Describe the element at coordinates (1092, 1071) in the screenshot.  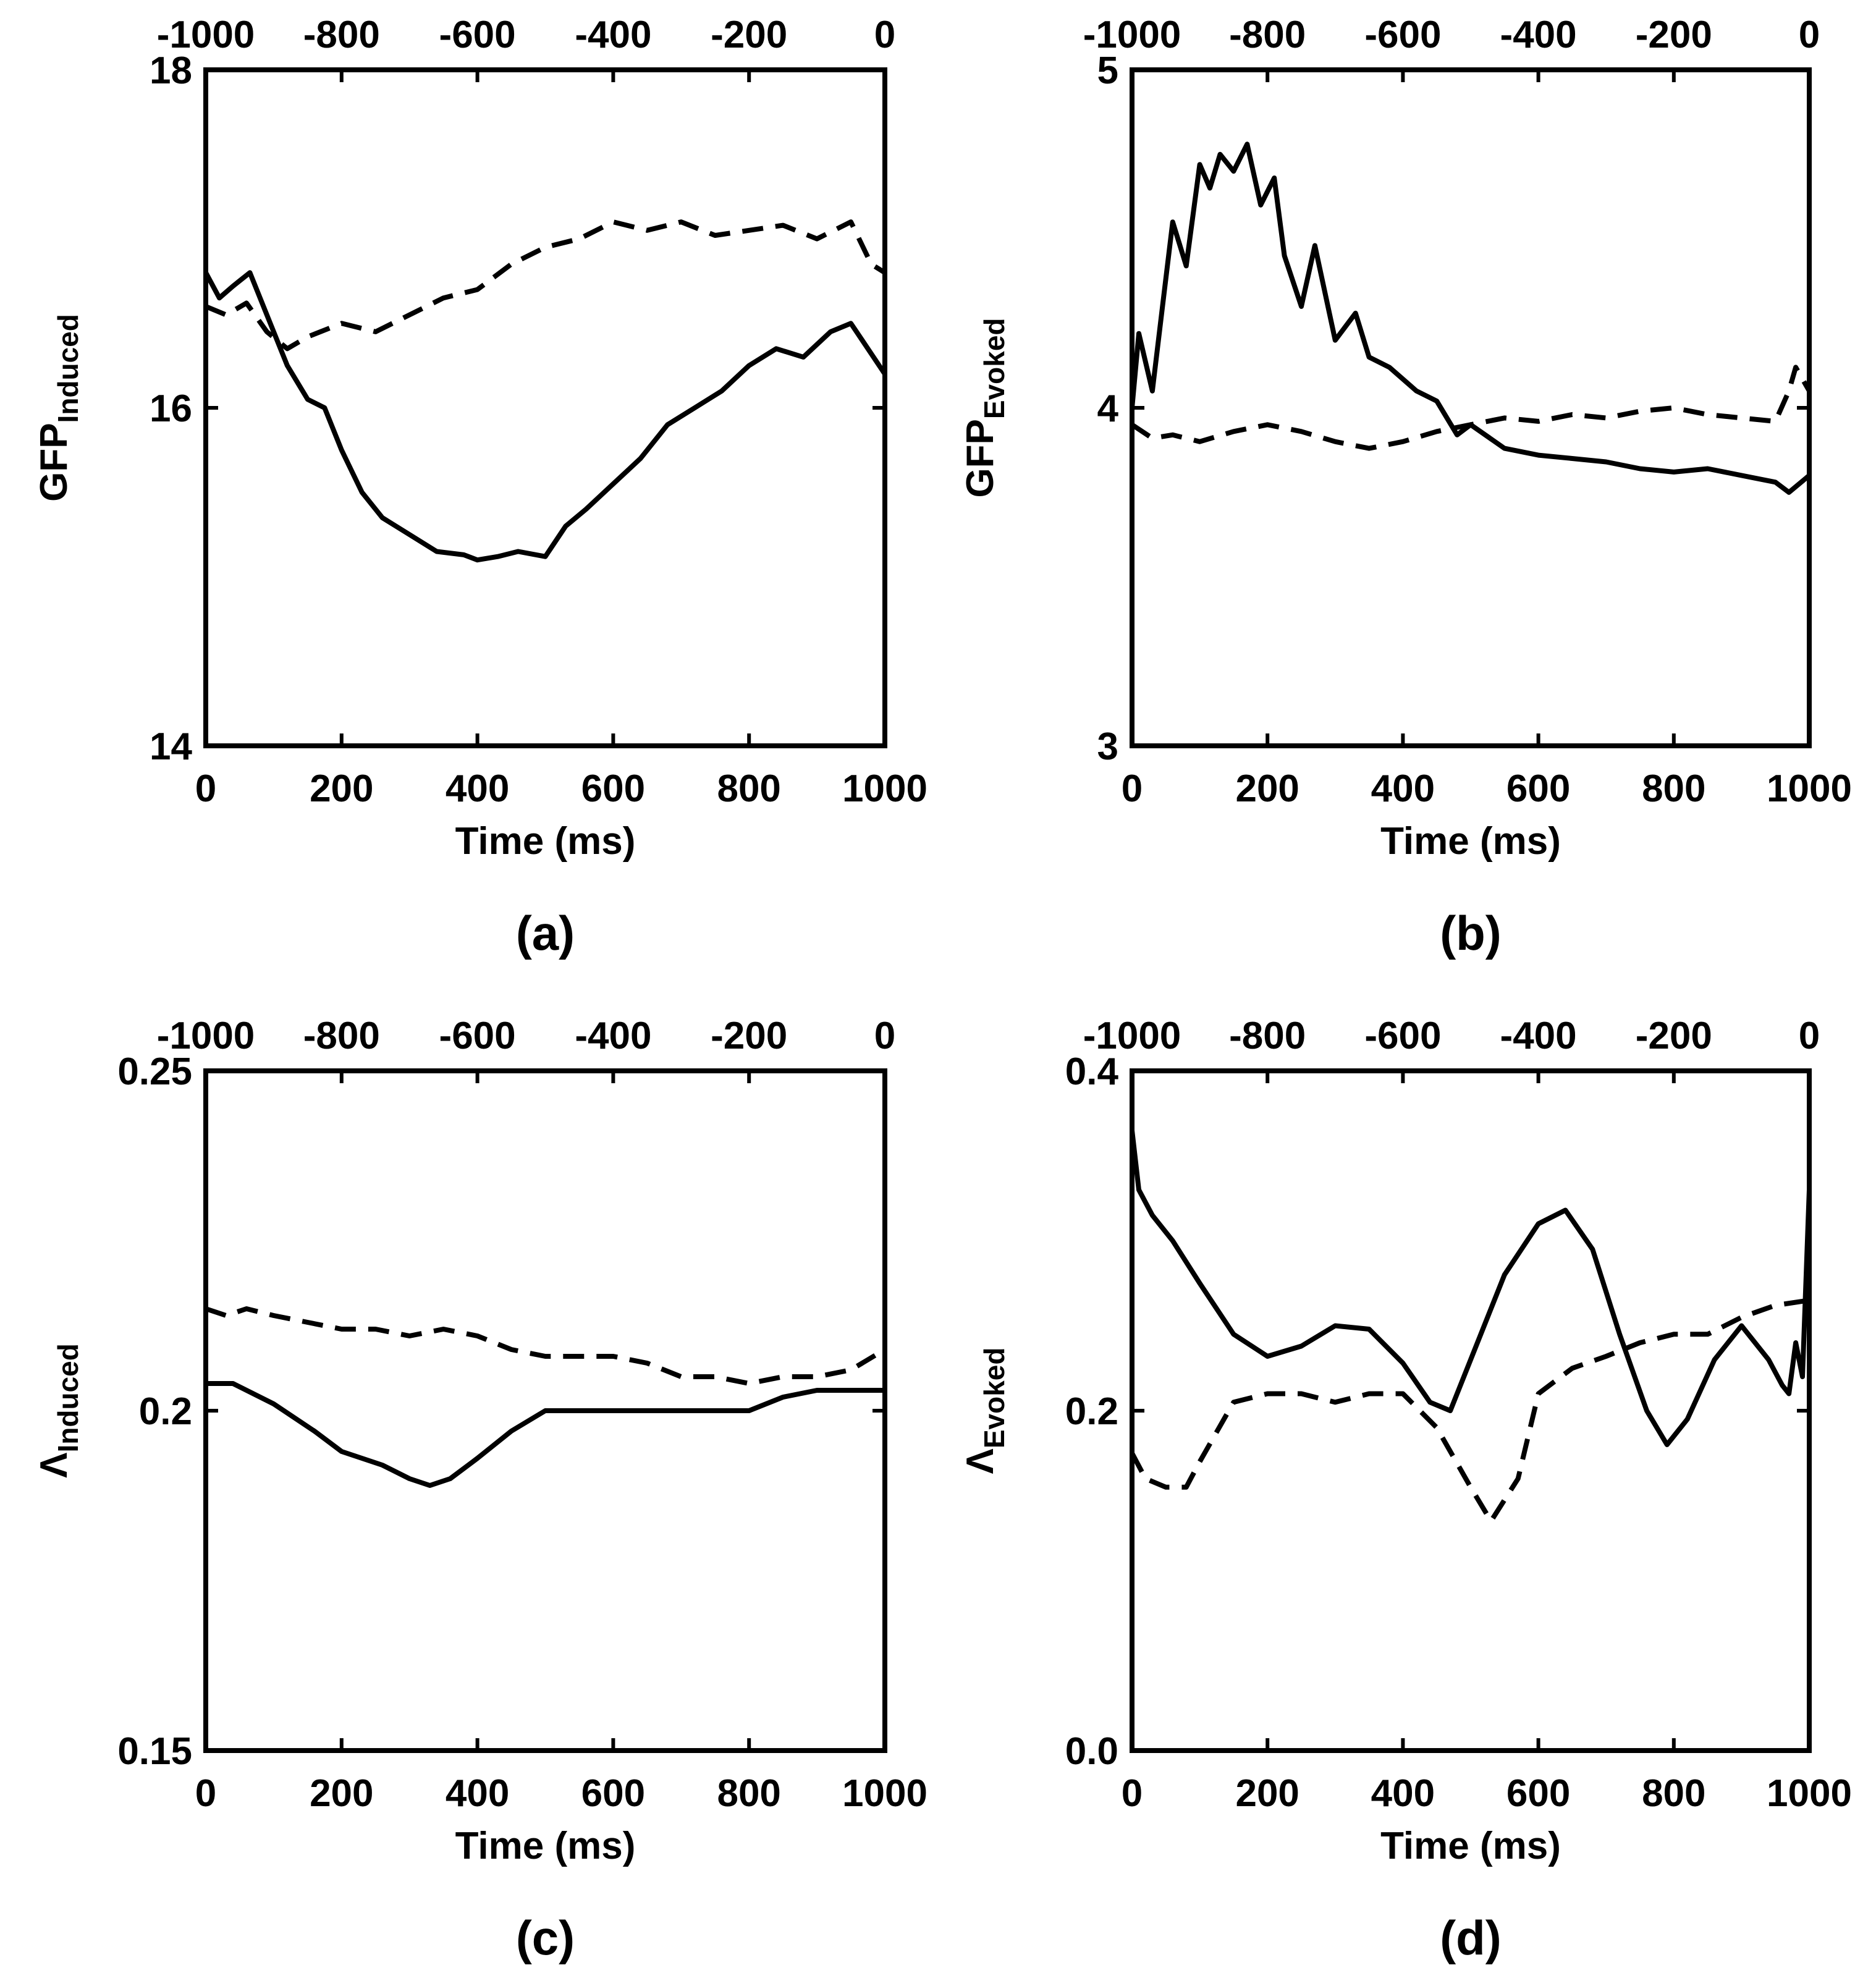
I see `y-tick-label: 0.4` at that location.